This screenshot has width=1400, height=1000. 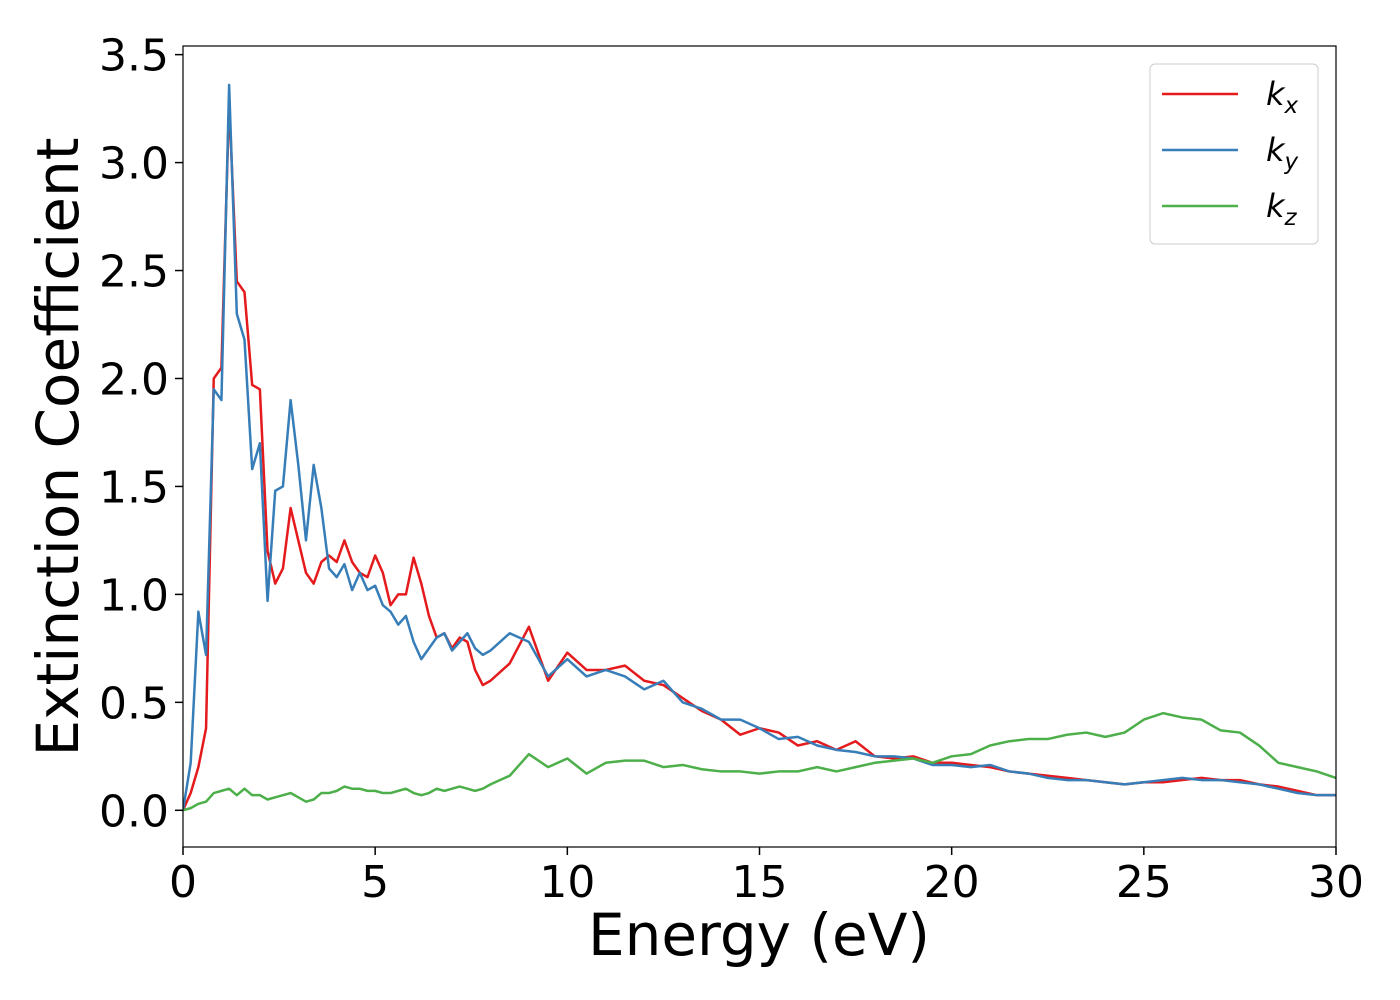 What do you see at coordinates (1144, 882) in the screenshot?
I see `x-tick-label: 25` at bounding box center [1144, 882].